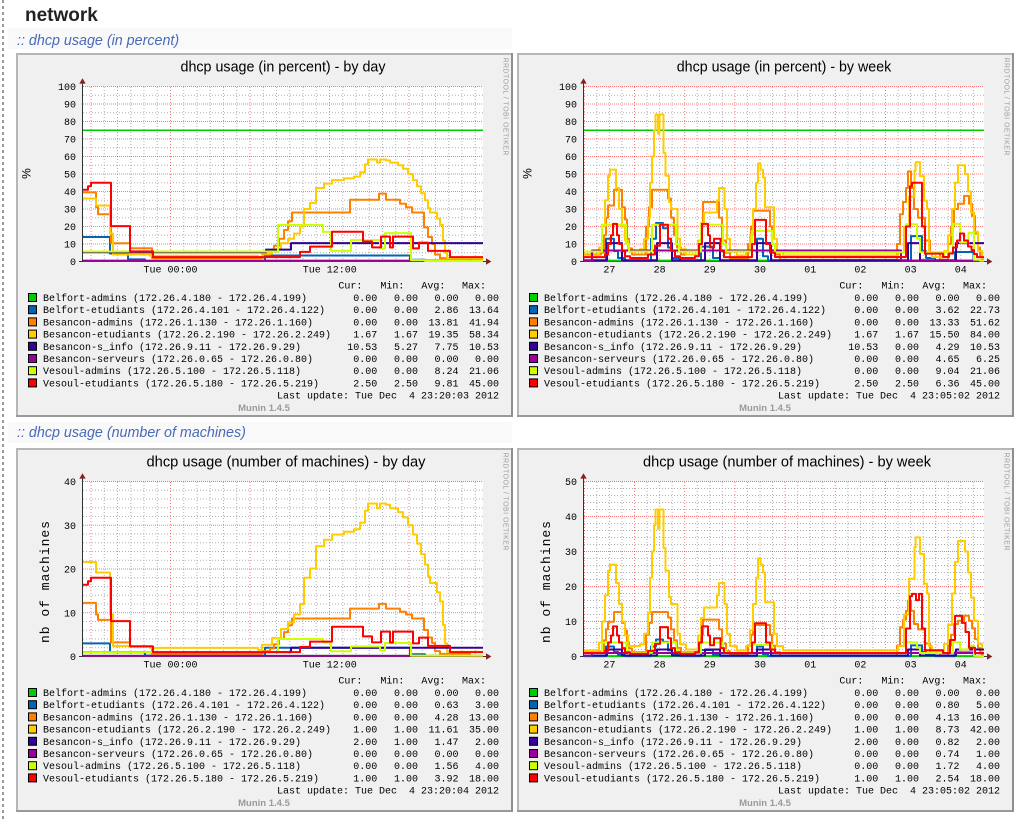  I want to click on svg-text: 84.00, so click(985, 336).